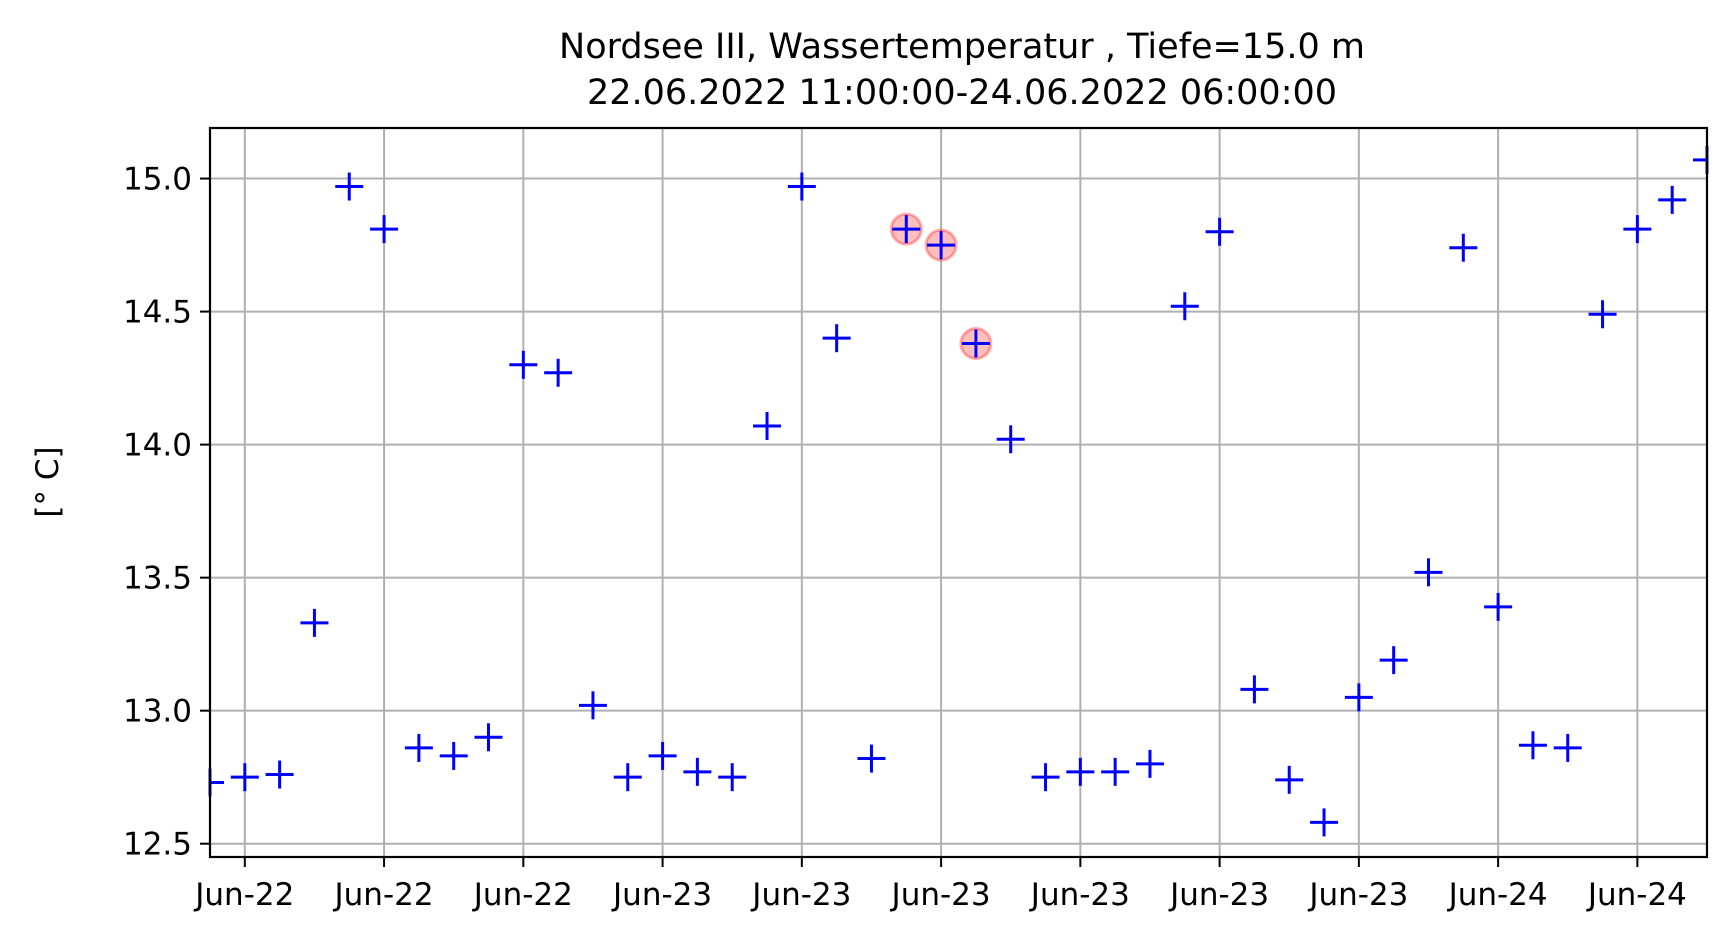  I want to click on y-tick-label: 12.5, so click(157, 845).